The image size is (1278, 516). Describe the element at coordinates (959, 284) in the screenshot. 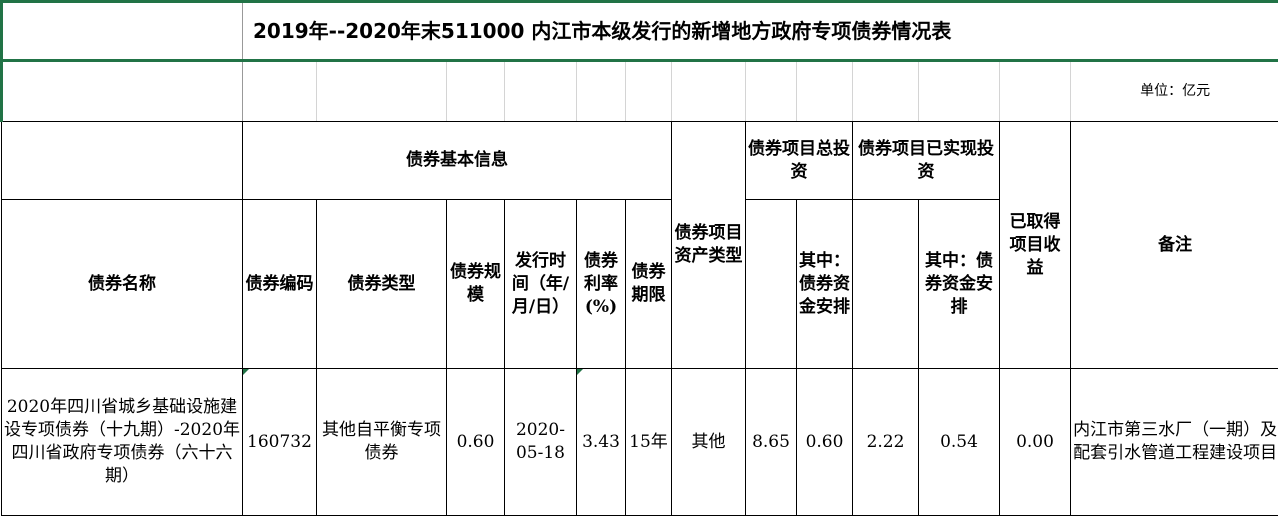

I see `header-realized-of-which: 其中：债券资金安排` at that location.